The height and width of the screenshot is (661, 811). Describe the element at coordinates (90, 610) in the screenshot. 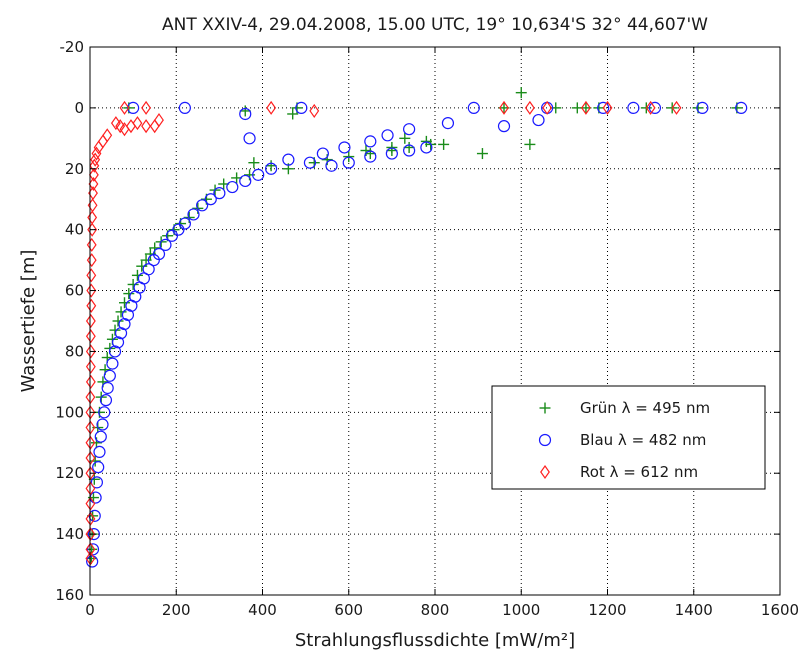

I see `x-tick-label: 0` at that location.